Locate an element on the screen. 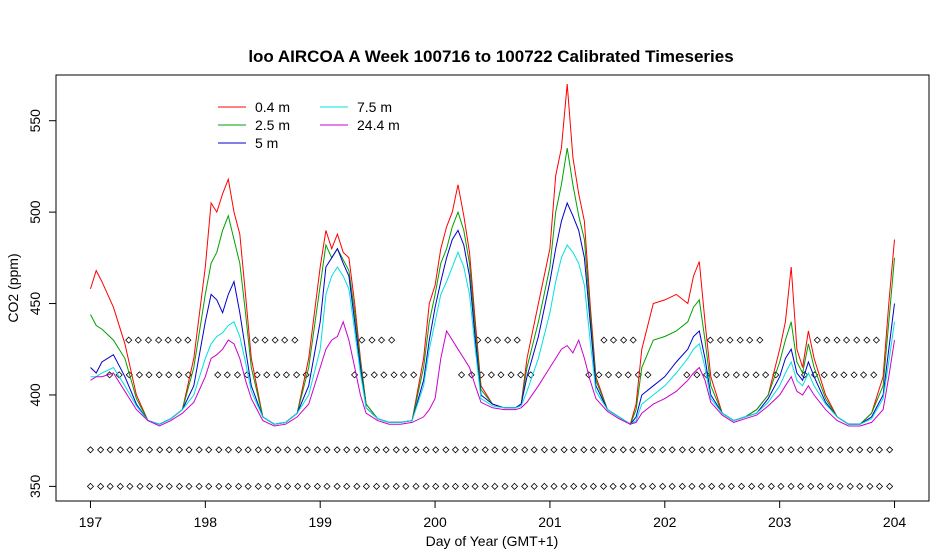 This screenshot has width=950, height=550. x-axis: 197 198 199 200 201 202 203 204 is located at coordinates (492, 515).